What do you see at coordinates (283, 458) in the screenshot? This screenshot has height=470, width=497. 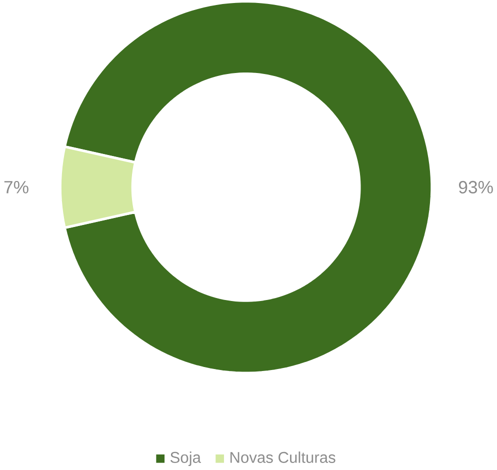 I see `legend-label: Novas Culturas` at bounding box center [283, 458].